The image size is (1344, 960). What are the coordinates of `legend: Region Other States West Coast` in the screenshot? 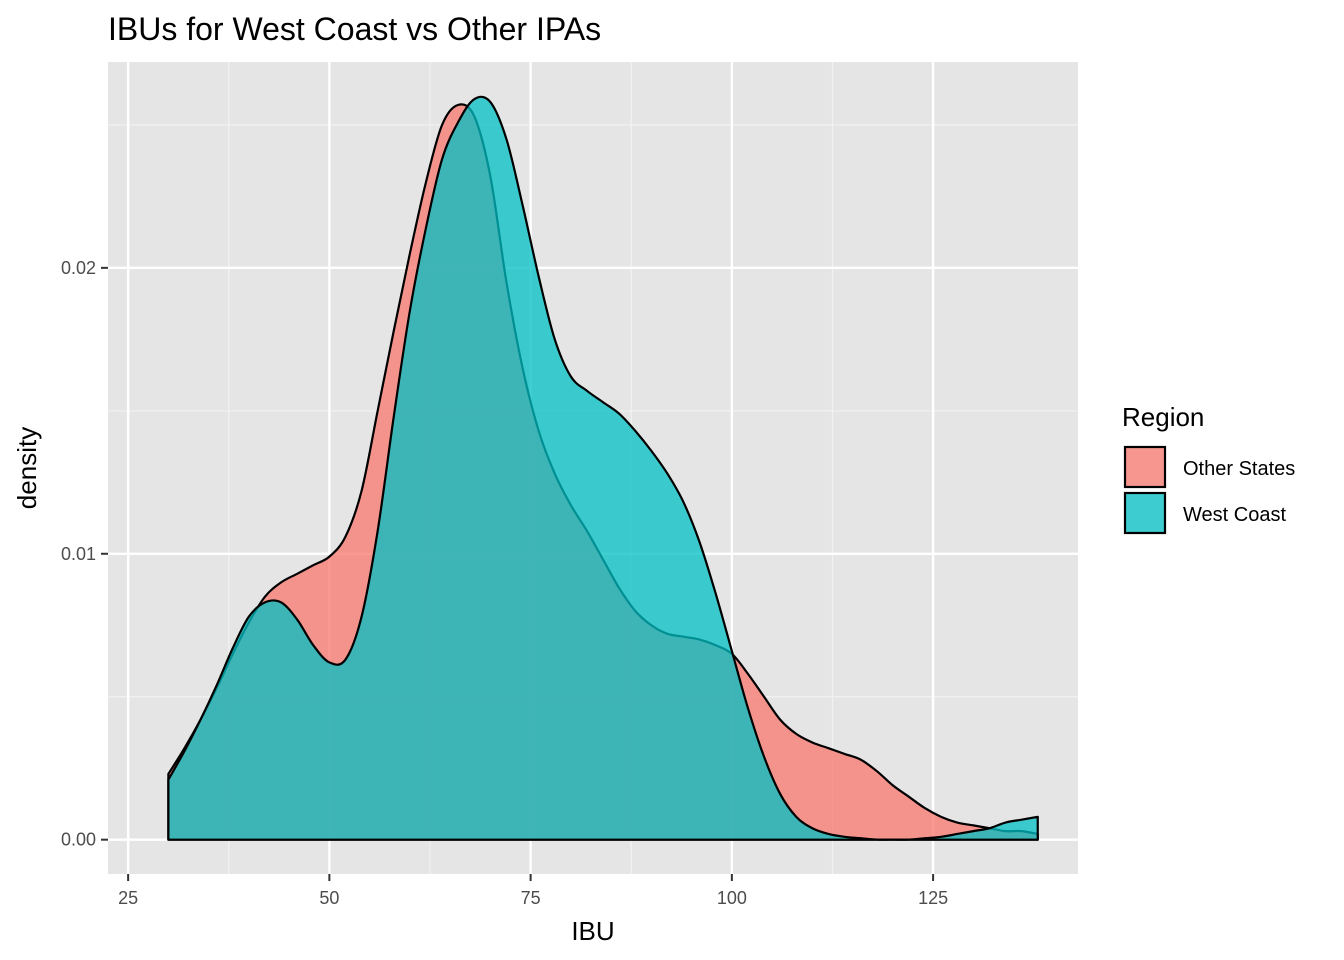 It's located at (1208, 468).